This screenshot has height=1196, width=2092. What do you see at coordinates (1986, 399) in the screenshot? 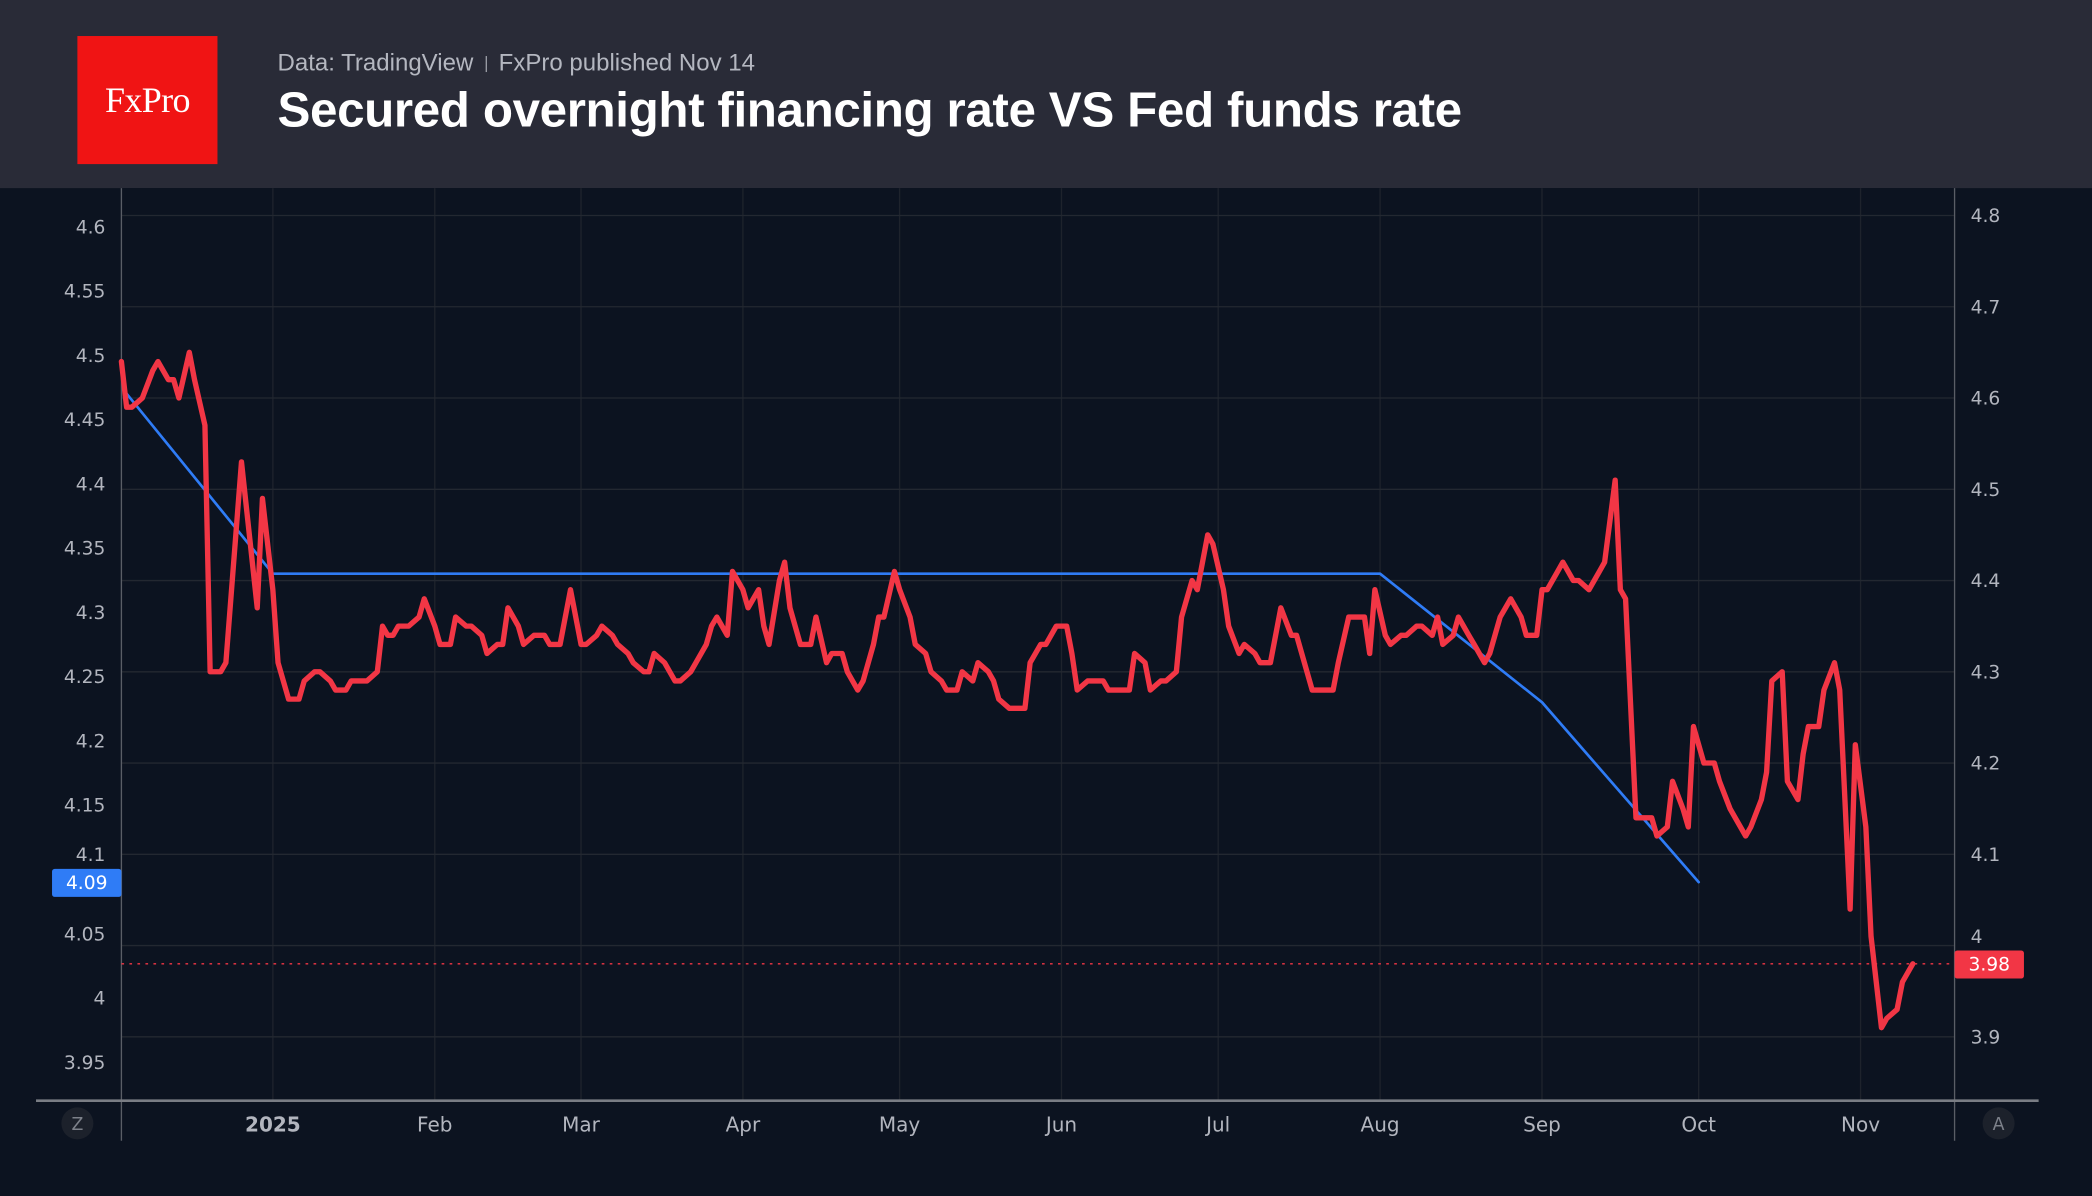
I see `right-axis-tick-label: 4.6` at bounding box center [1986, 399].